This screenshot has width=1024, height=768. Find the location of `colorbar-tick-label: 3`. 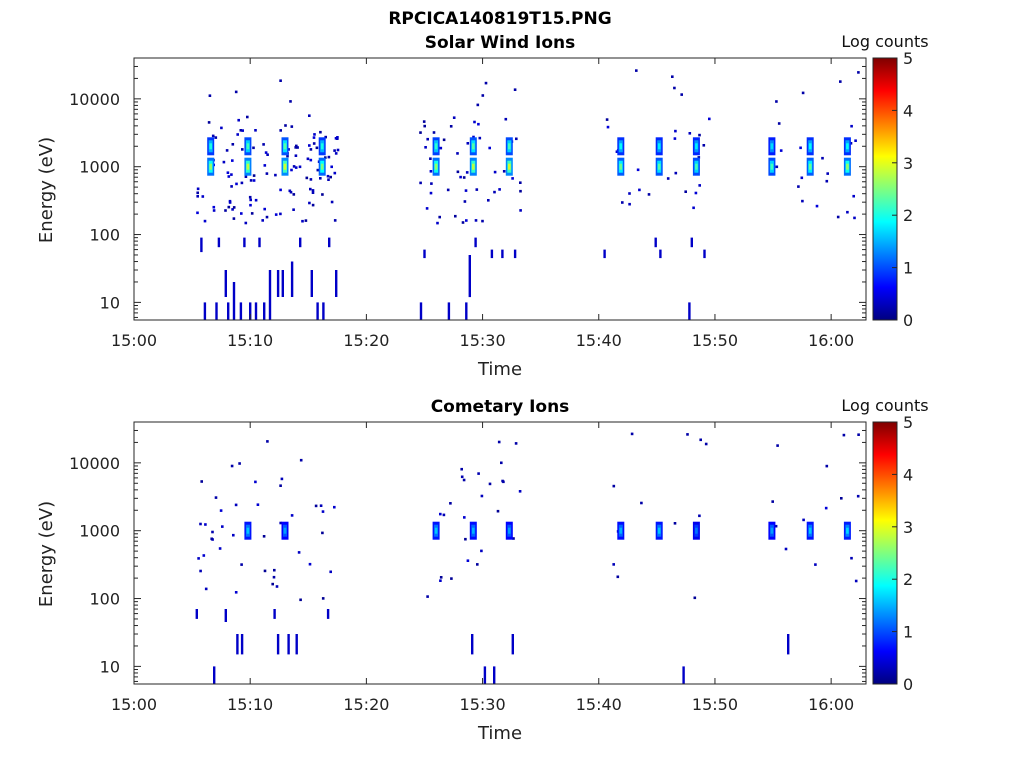

colorbar-tick-label: 3 is located at coordinates (908, 527).